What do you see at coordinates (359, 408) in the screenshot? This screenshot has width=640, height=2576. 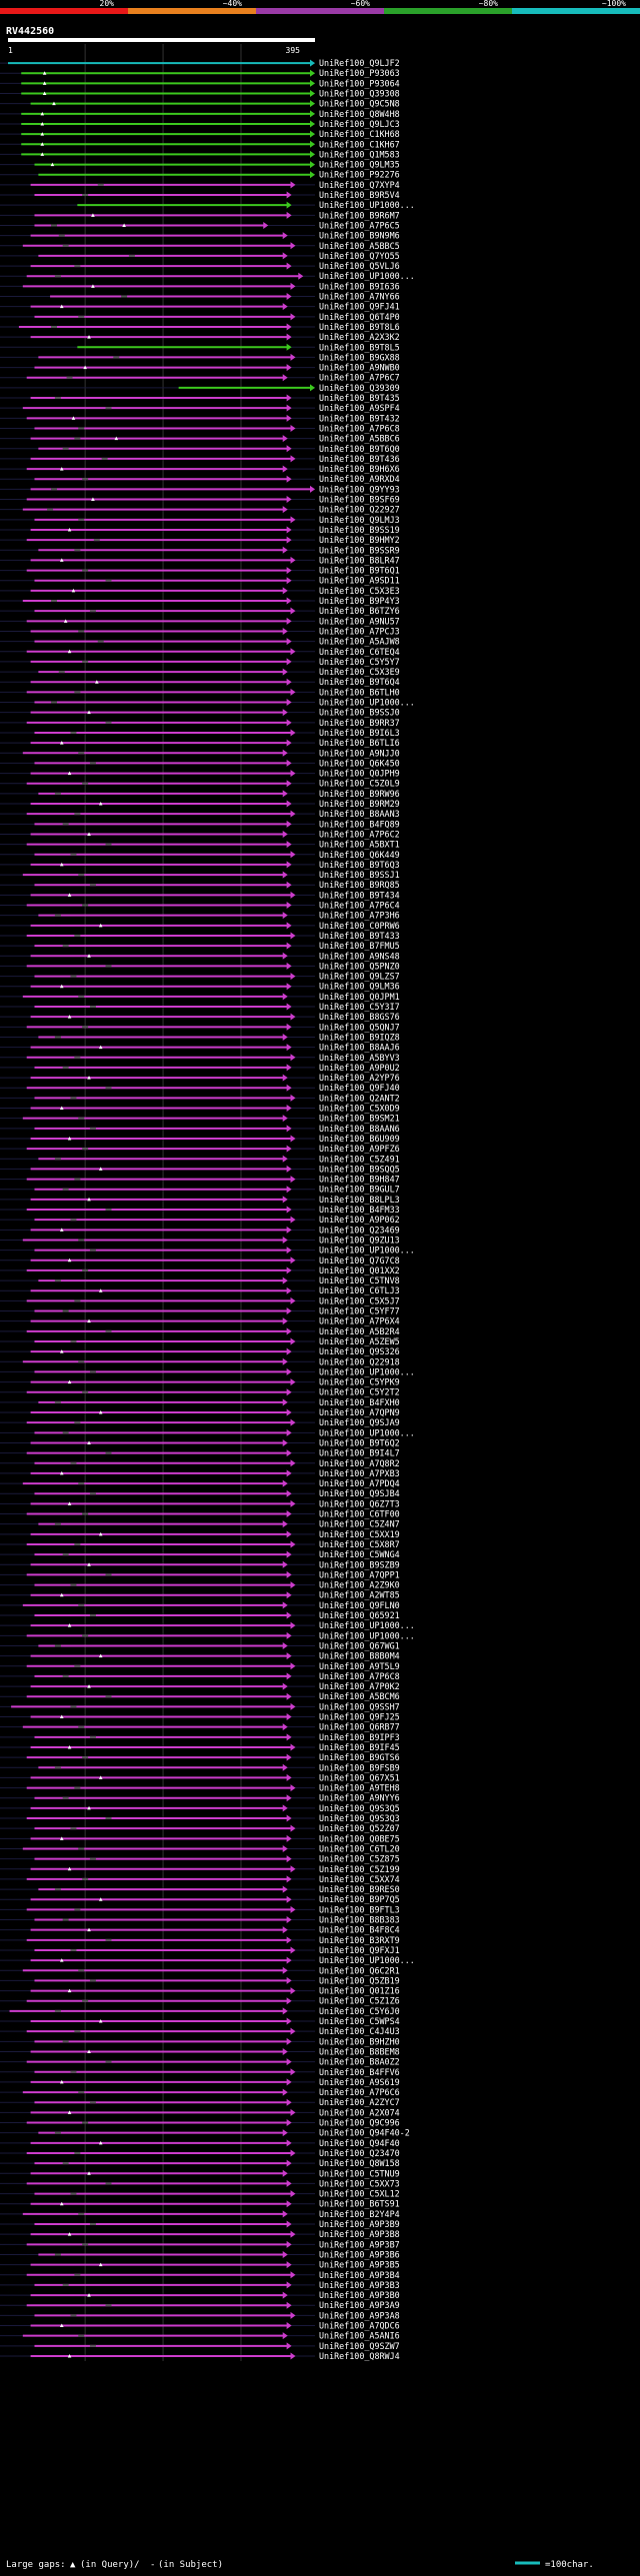 I see `hit-label: UniRef100_A9SPF4` at bounding box center [359, 408].